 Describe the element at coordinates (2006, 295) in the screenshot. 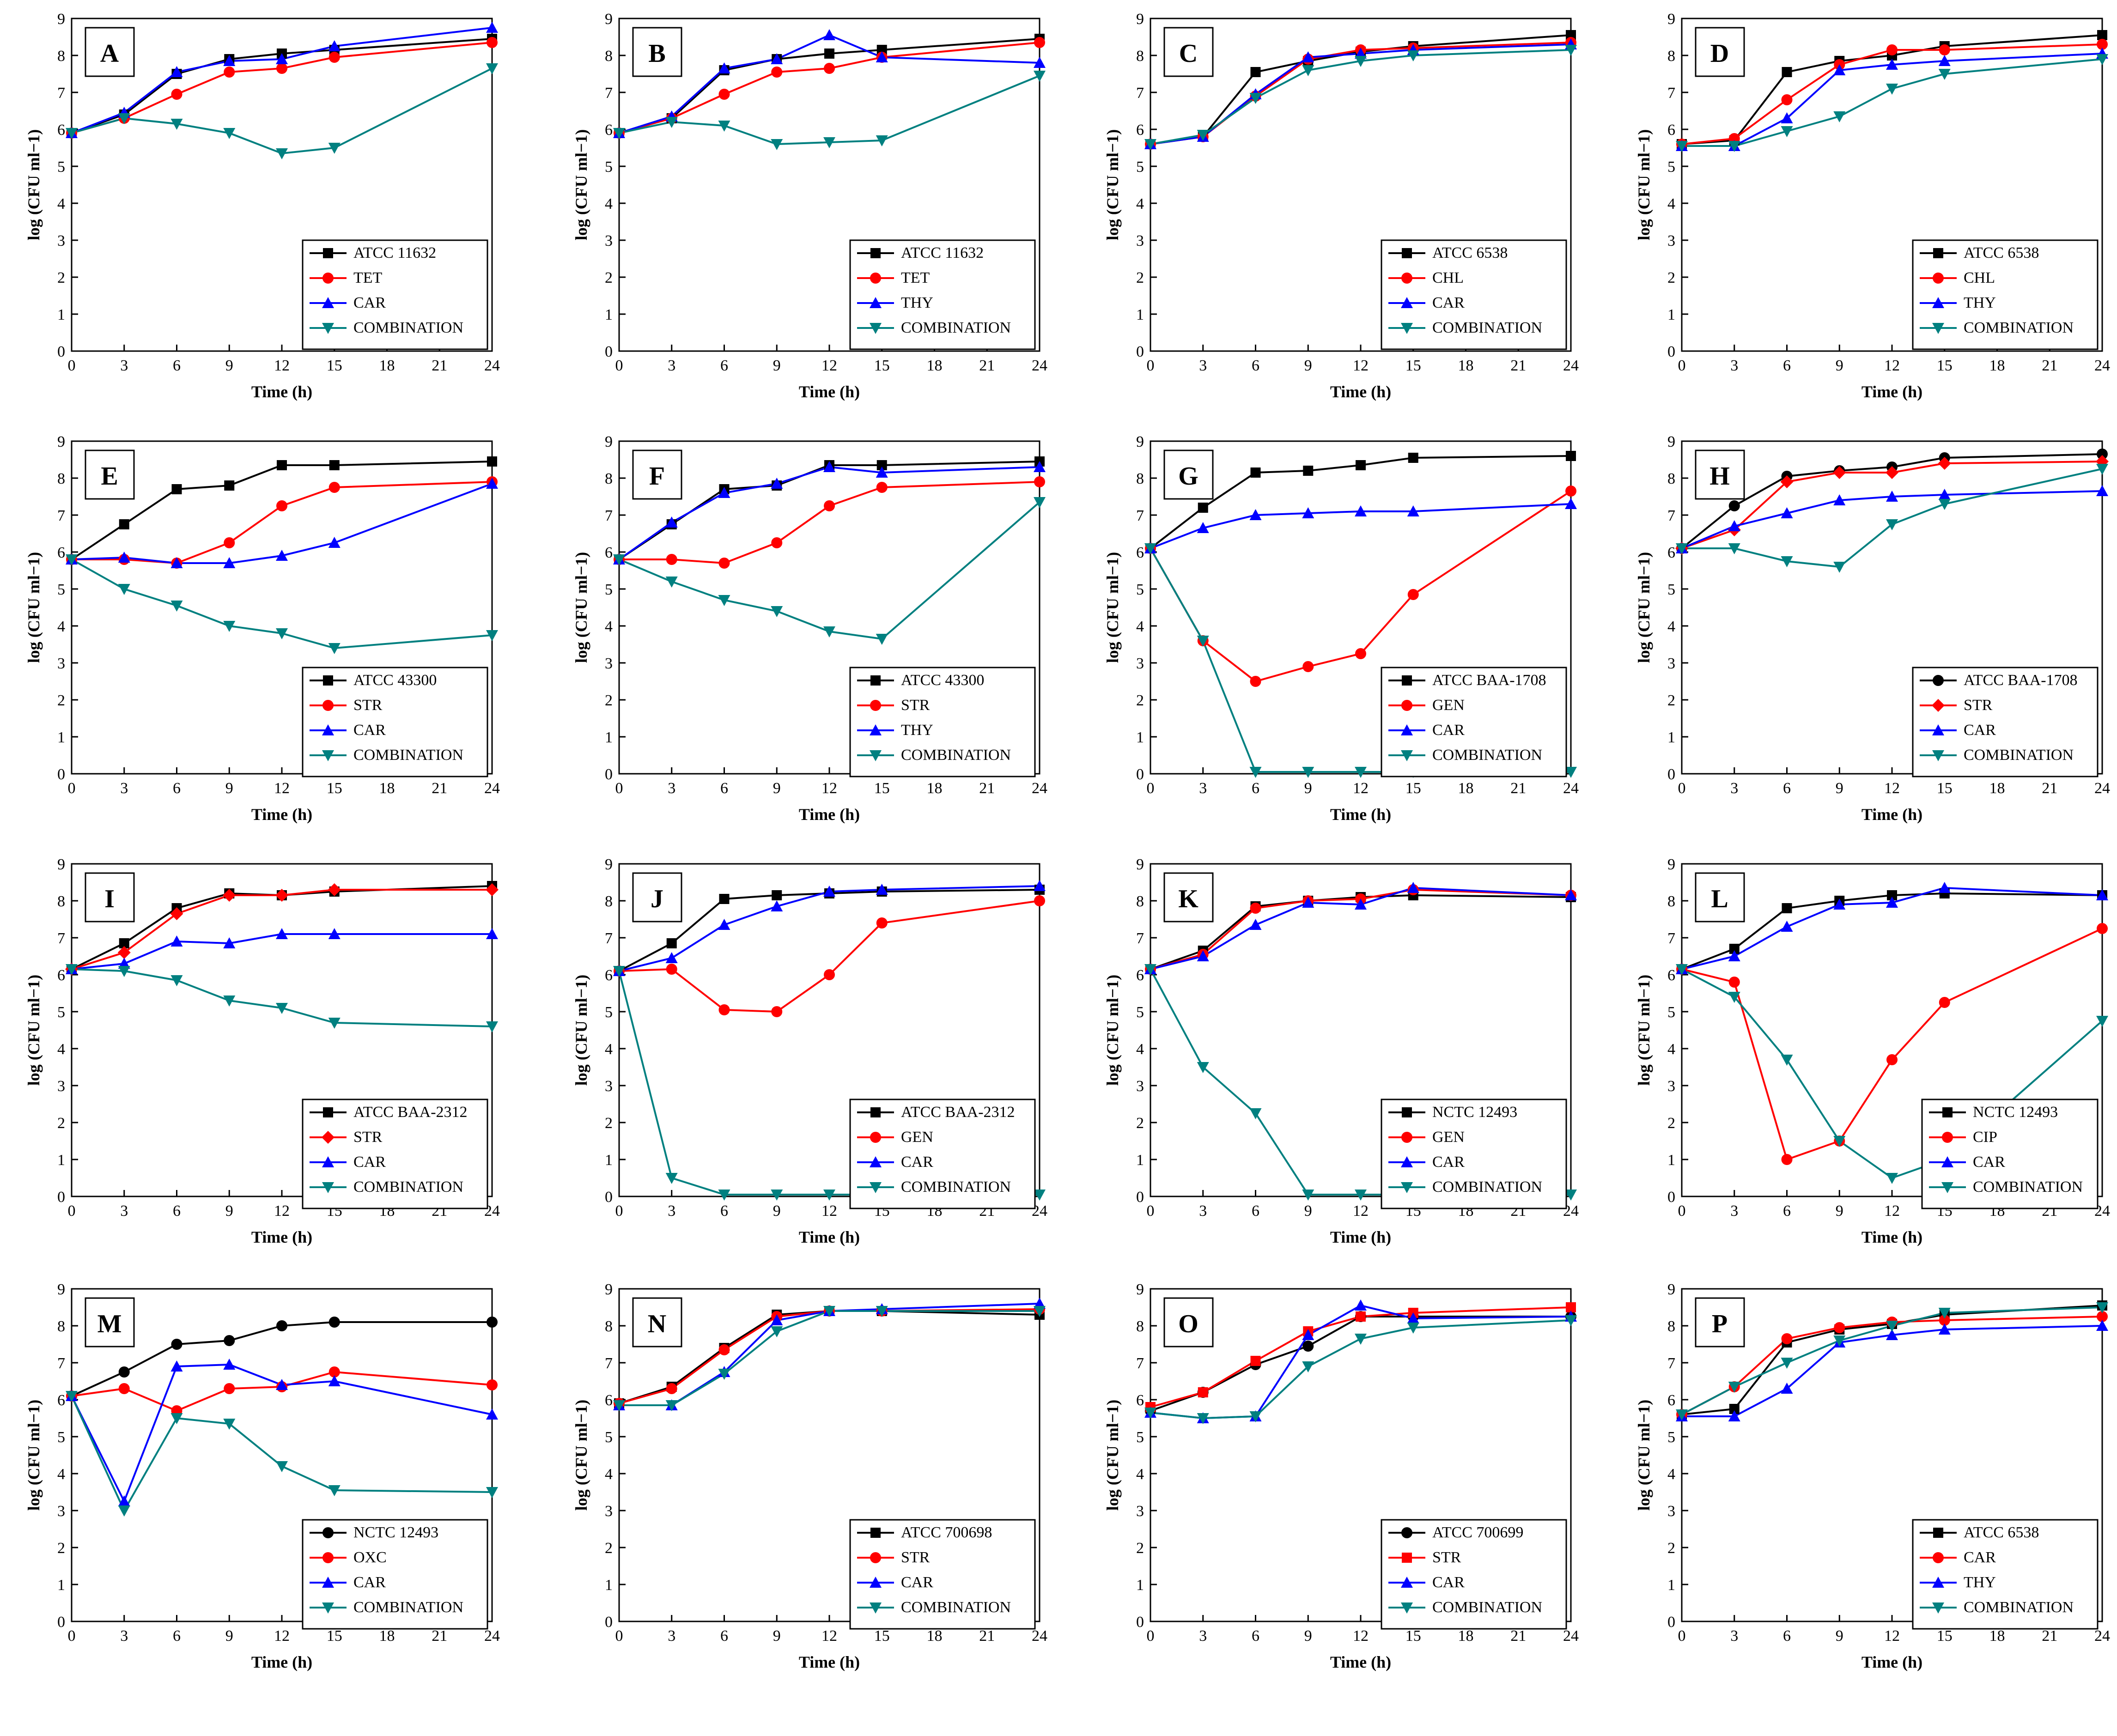

I see `legend` at that location.